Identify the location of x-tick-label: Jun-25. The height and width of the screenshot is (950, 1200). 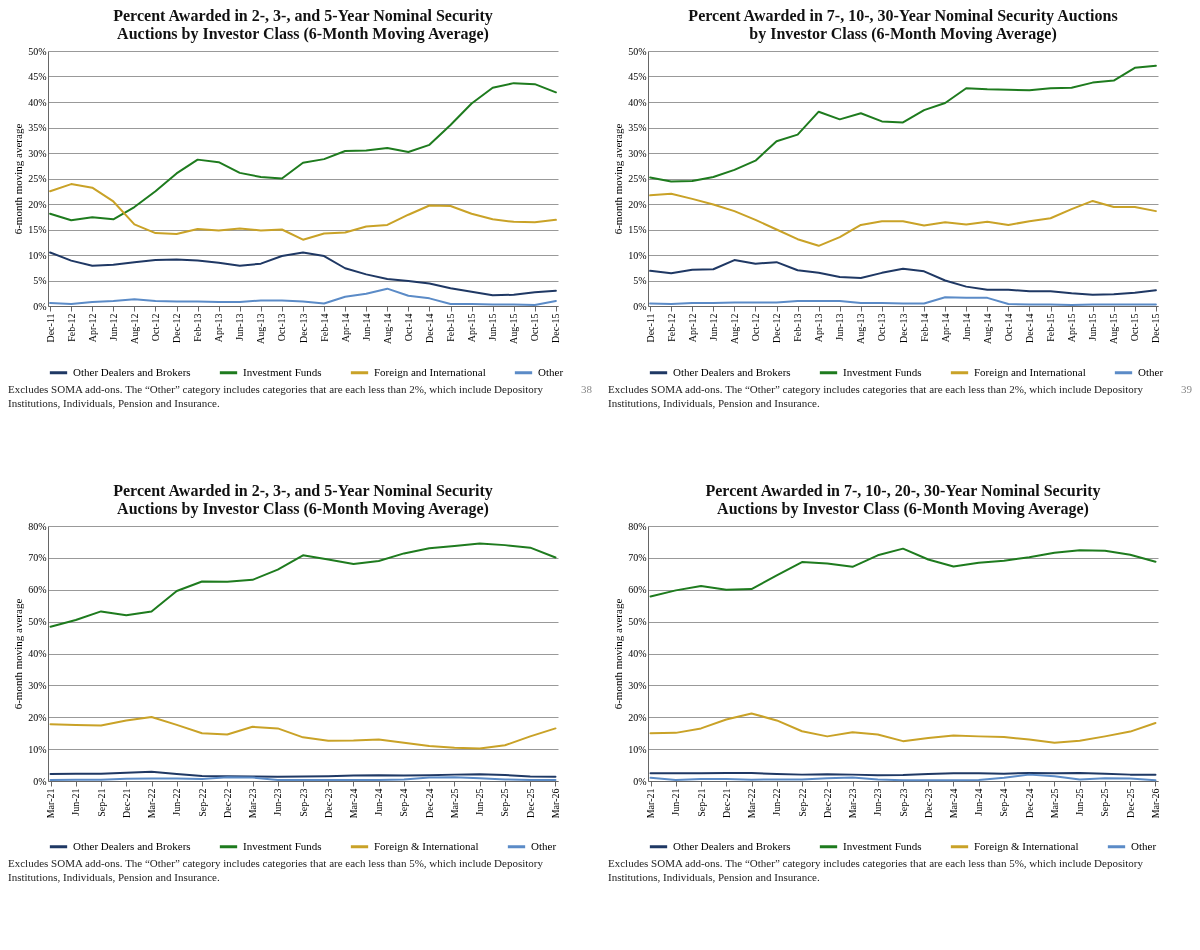
(480, 802).